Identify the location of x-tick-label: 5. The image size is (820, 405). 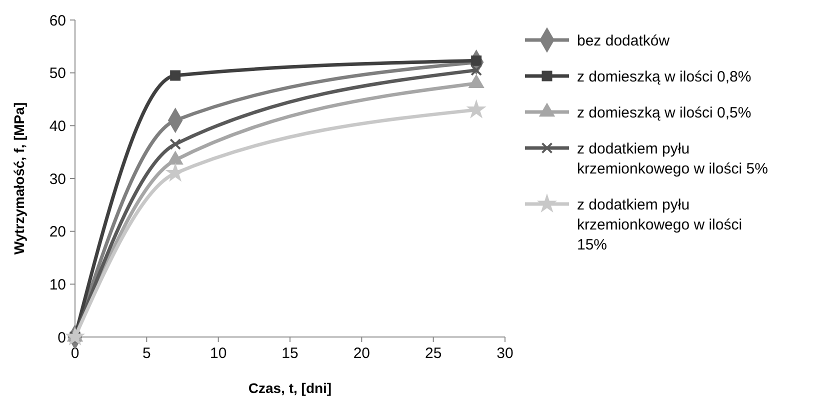
(146, 353).